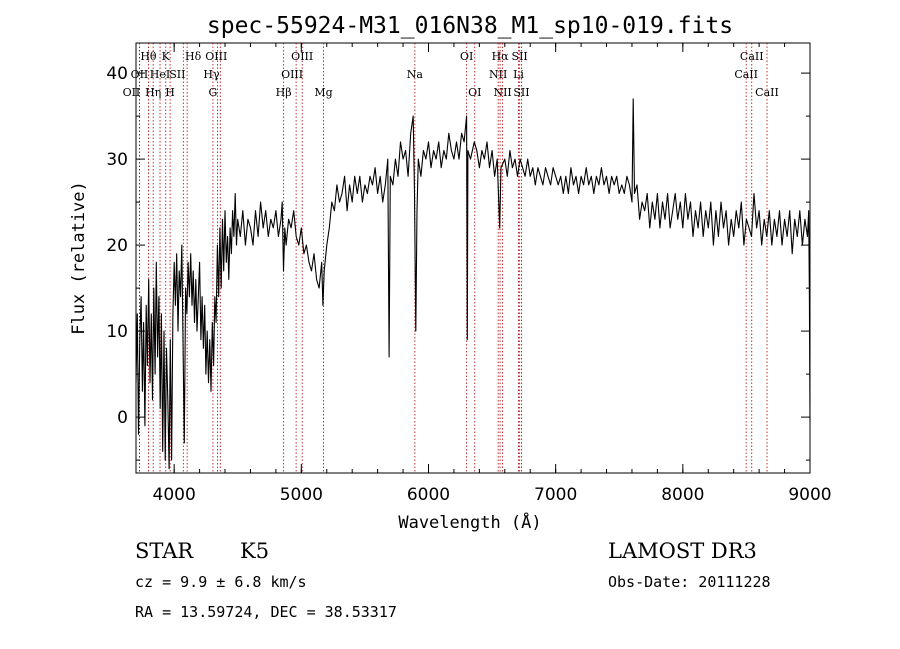 The height and width of the screenshot is (649, 900). I want to click on object-subclass: K5, so click(255, 551).